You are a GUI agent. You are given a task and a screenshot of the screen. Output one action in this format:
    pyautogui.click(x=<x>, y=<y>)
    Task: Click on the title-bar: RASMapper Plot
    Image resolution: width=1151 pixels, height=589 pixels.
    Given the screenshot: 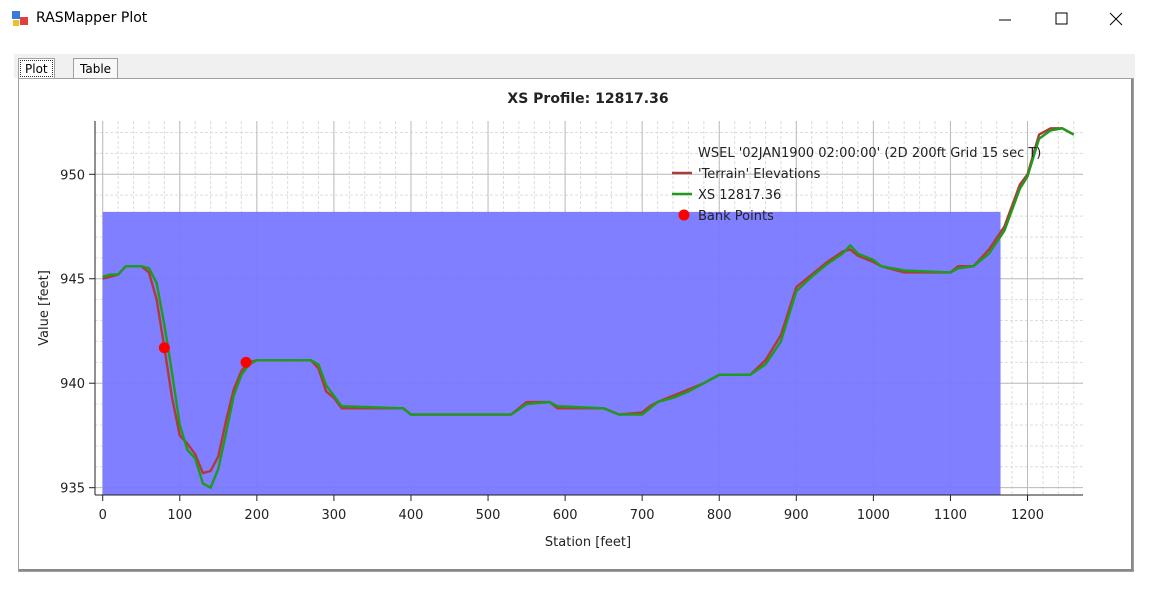 What is the action you would take?
    pyautogui.click(x=575, y=20)
    